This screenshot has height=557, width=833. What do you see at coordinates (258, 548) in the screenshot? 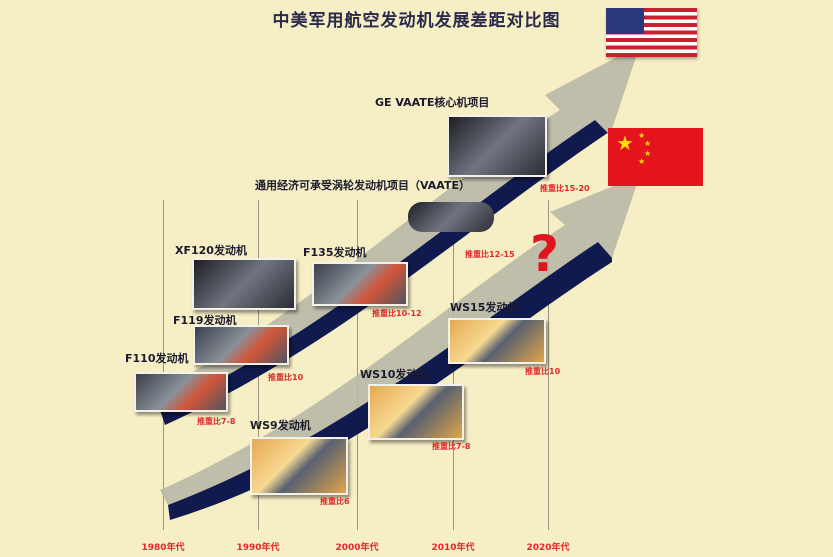
I see `year-label-1990: 1990年代` at bounding box center [258, 548].